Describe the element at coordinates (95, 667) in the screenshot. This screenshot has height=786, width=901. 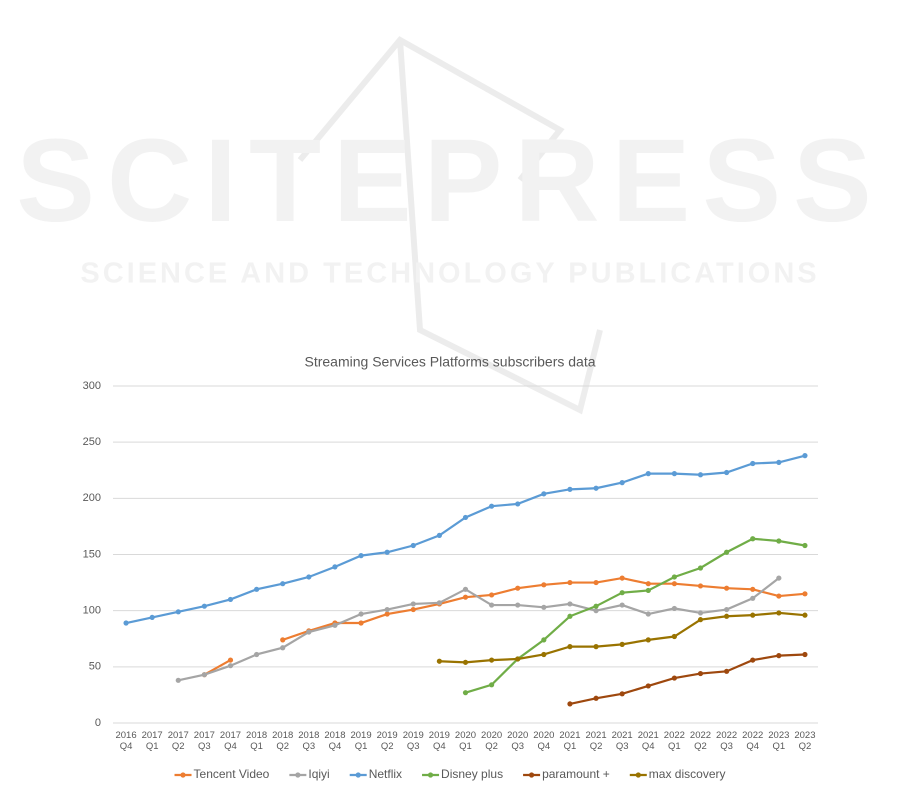
I see `y-tick-label: 50` at that location.